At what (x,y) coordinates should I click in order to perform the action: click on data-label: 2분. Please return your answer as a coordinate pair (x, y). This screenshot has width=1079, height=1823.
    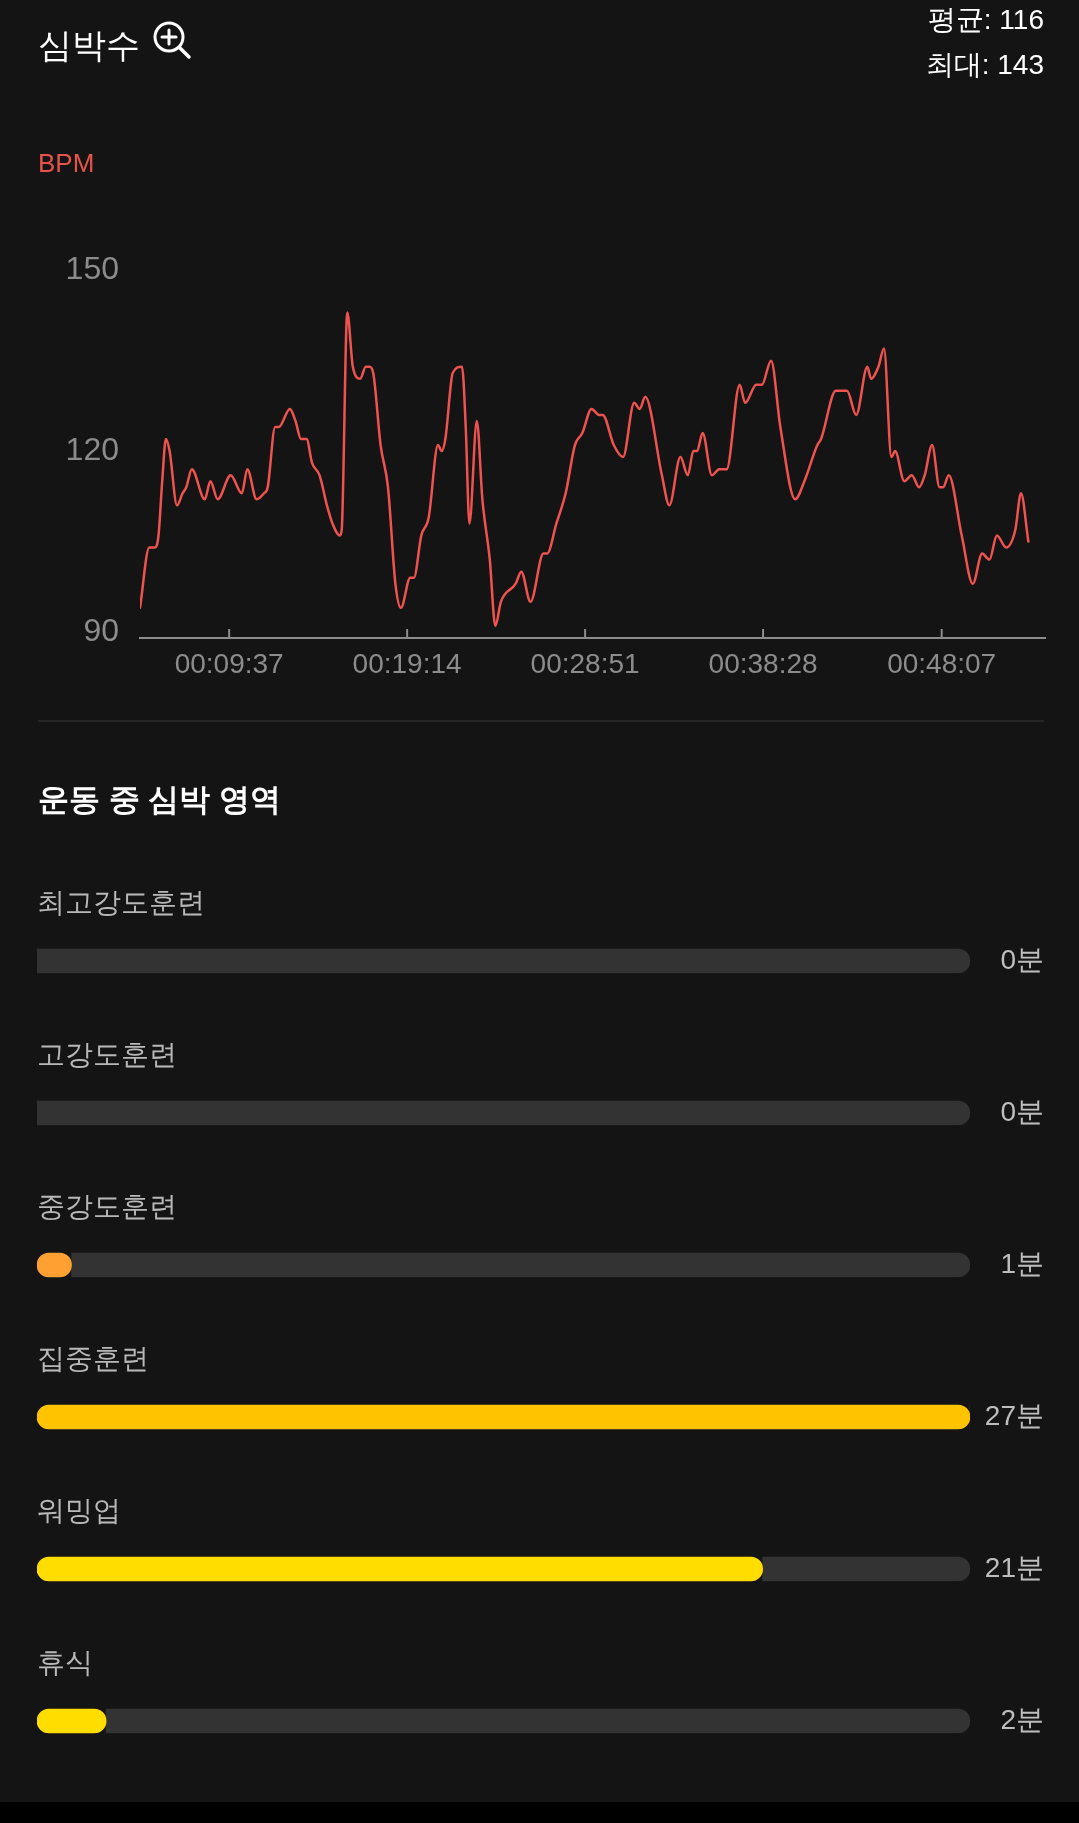
    Looking at the image, I should click on (1022, 1719).